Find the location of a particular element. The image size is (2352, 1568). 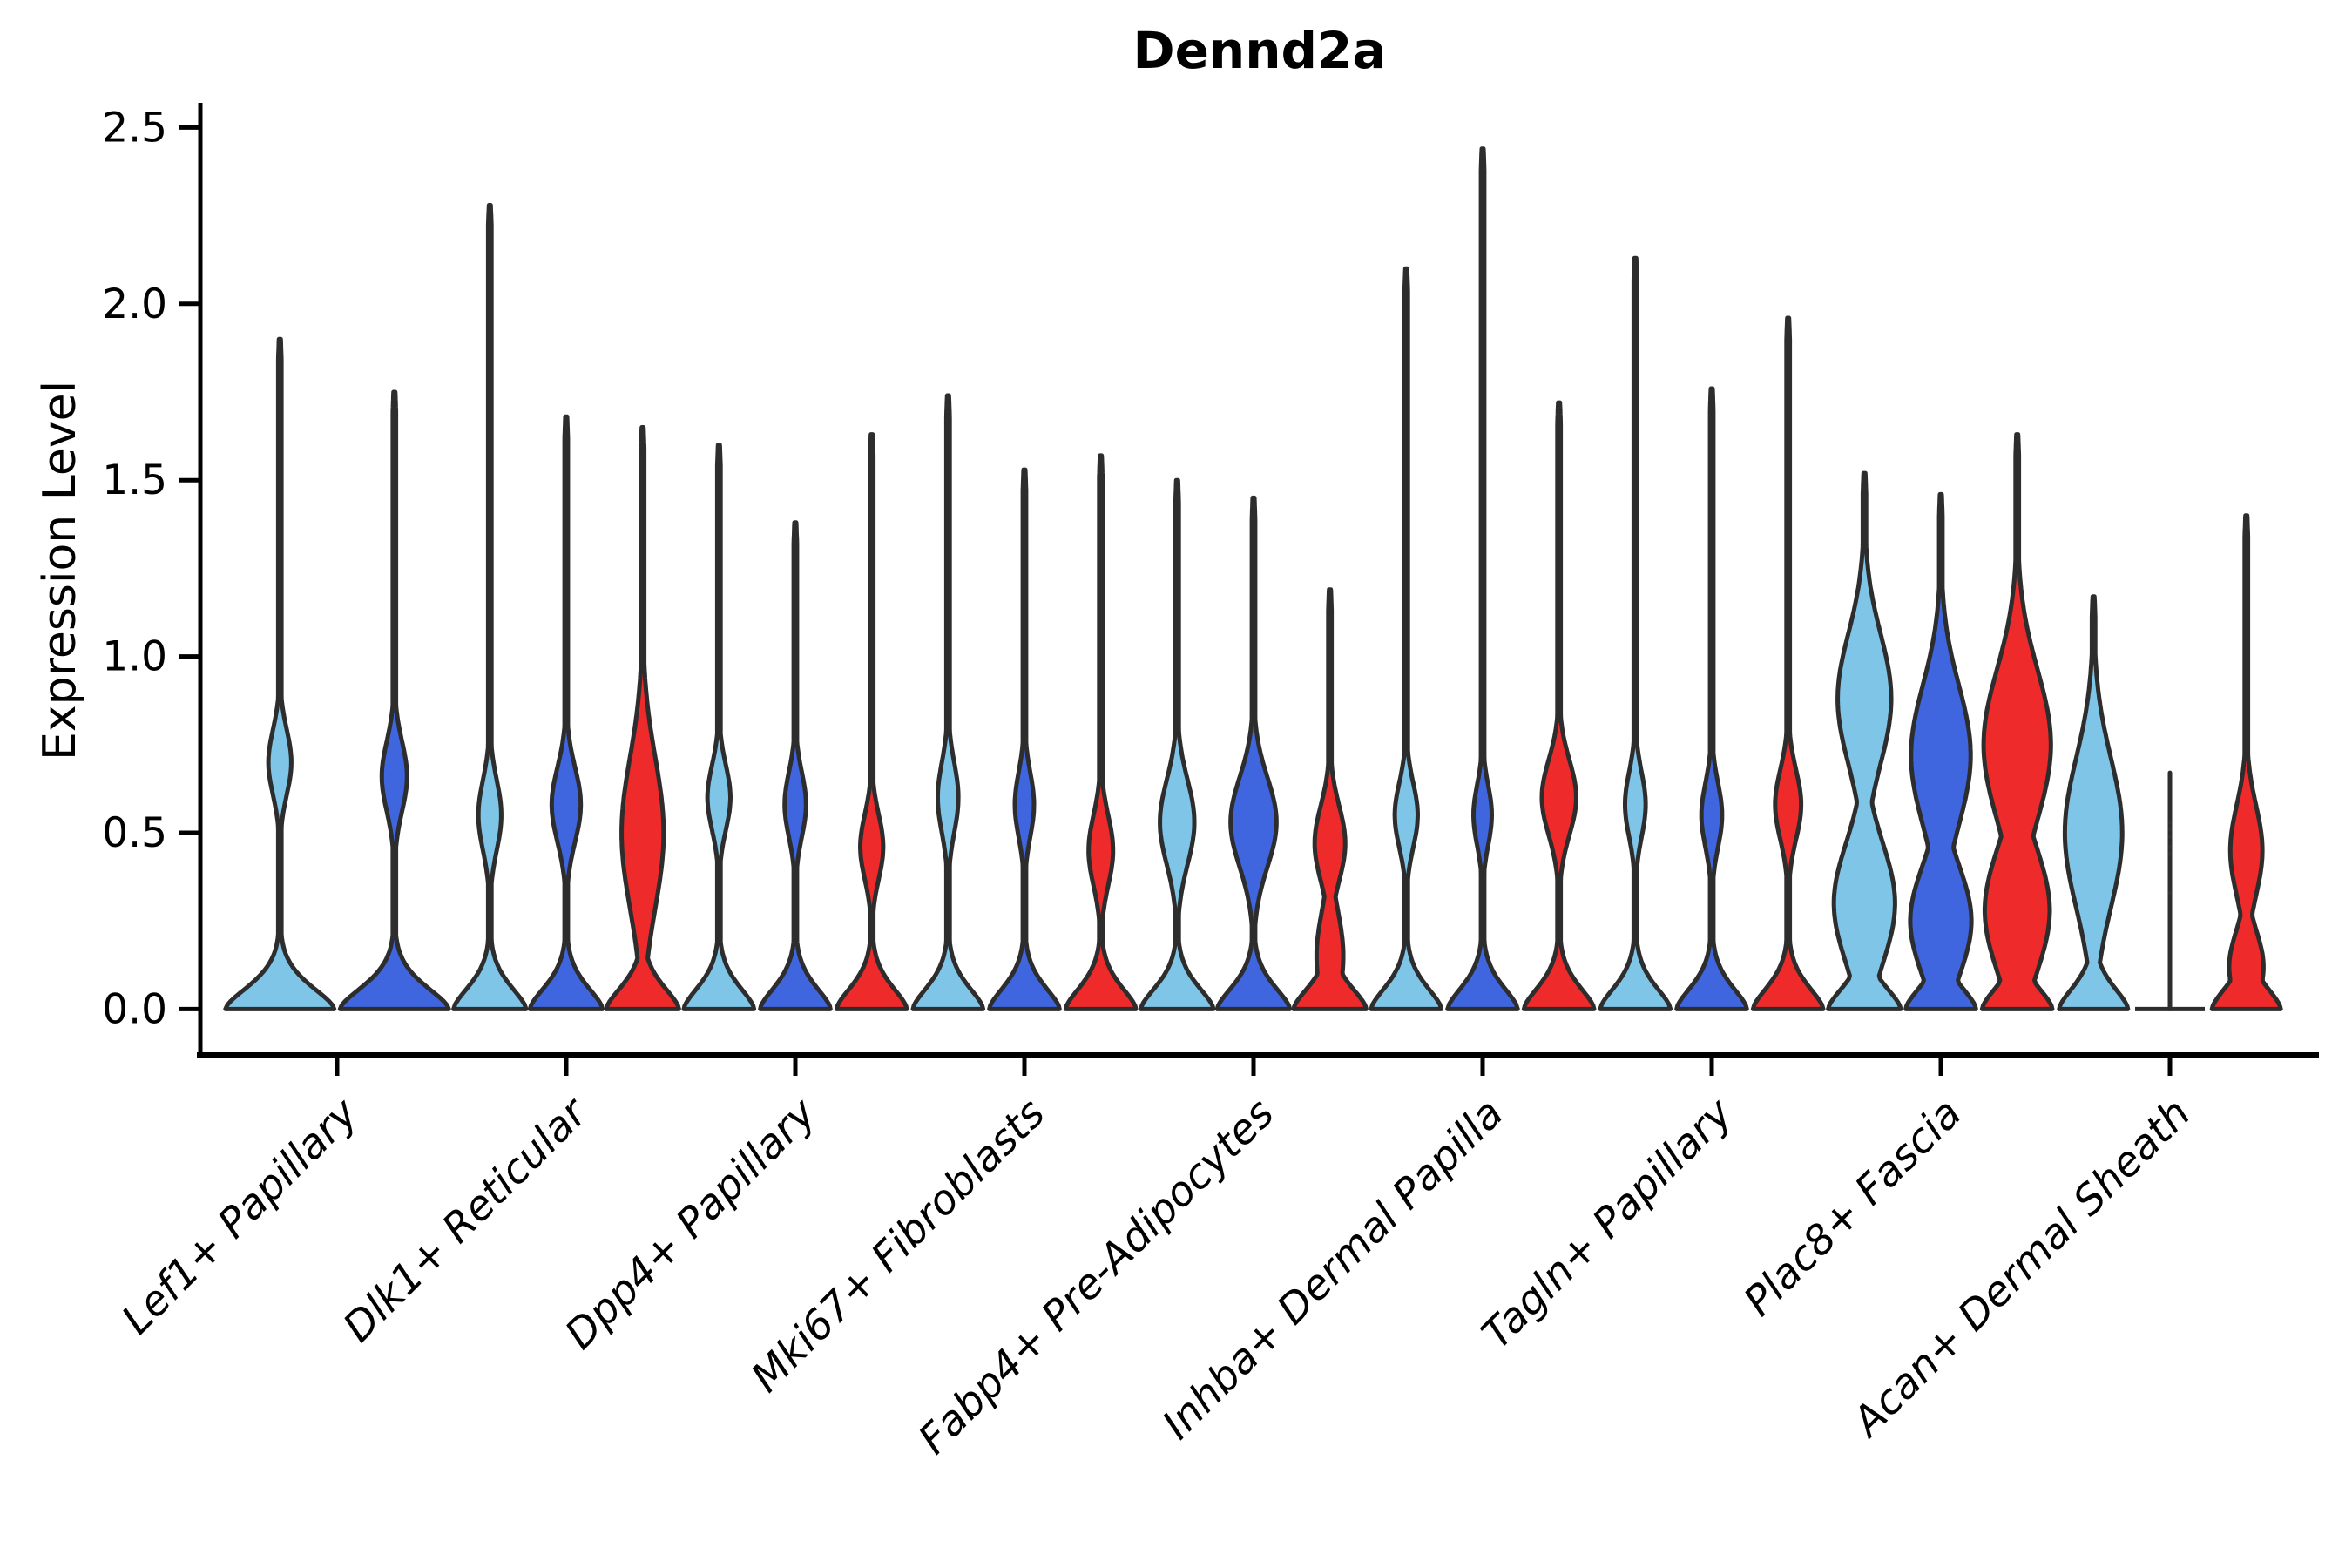

x-tick-label: Dpp4+ Papillary is located at coordinates (691, 1224).